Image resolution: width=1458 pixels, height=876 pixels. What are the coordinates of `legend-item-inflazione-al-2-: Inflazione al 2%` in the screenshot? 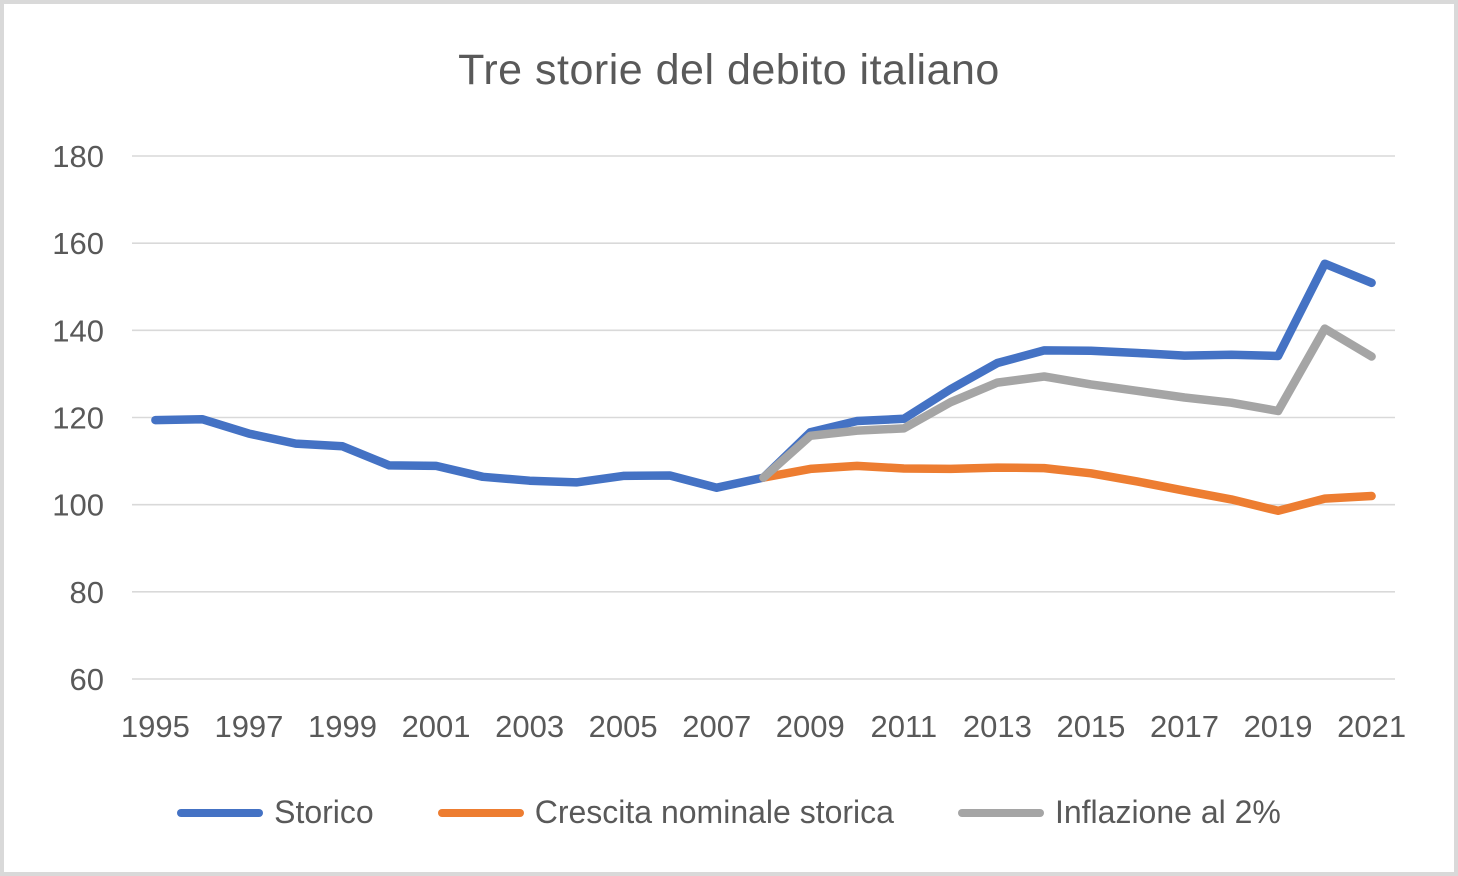 It's located at (1119, 812).